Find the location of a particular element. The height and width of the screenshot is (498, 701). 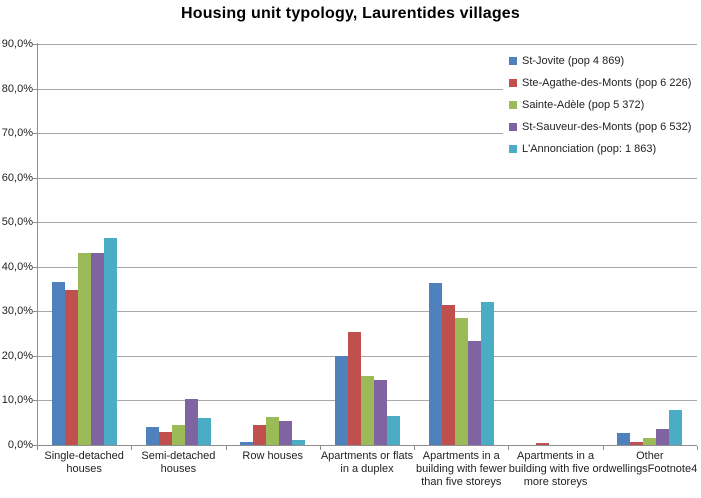

x-axis-line is located at coordinates (367, 445).